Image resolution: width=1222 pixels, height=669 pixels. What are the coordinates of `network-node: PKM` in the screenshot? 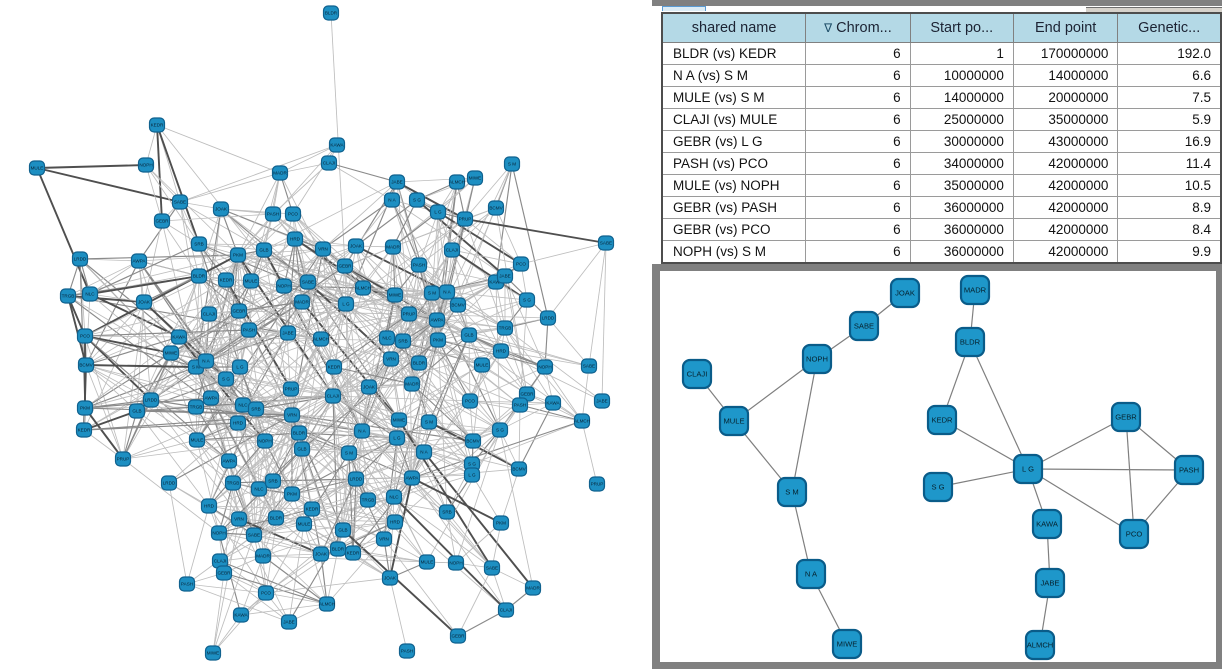 It's located at (501, 523).